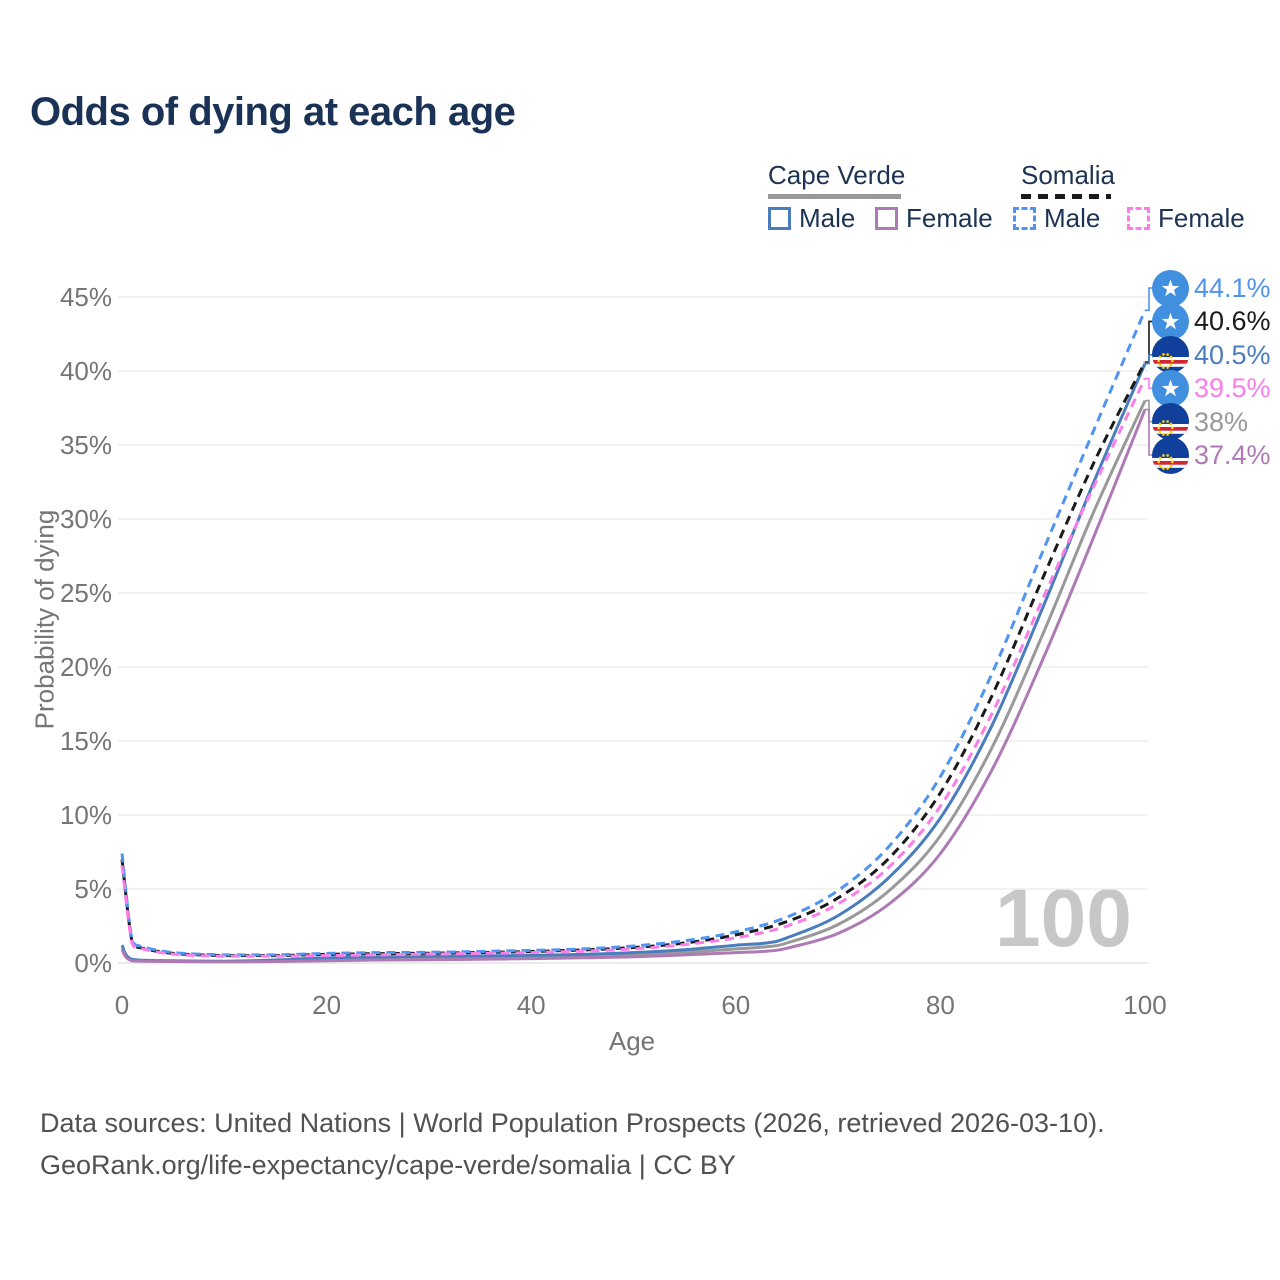 The image size is (1280, 1280). Describe the element at coordinates (1232, 388) in the screenshot. I see `series-end-value: 39.5%` at that location.